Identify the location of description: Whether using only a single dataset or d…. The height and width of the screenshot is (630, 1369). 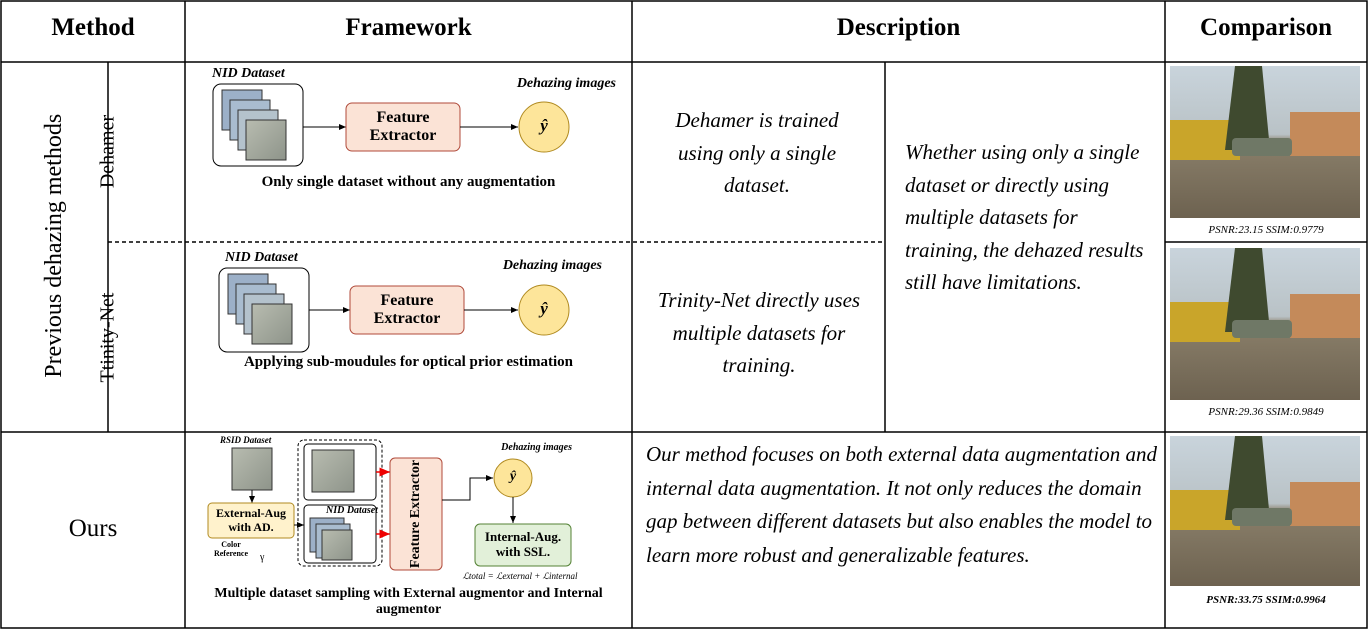
(1024, 217).